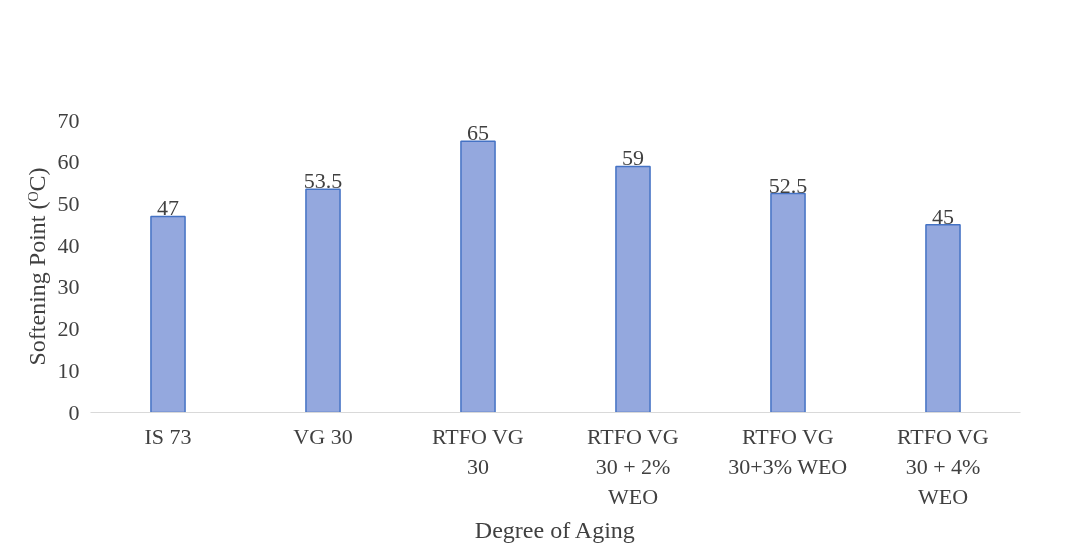 Image resolution: width=1073 pixels, height=554 pixels. What do you see at coordinates (68, 162) in the screenshot?
I see `y-tick-label: 60` at bounding box center [68, 162].